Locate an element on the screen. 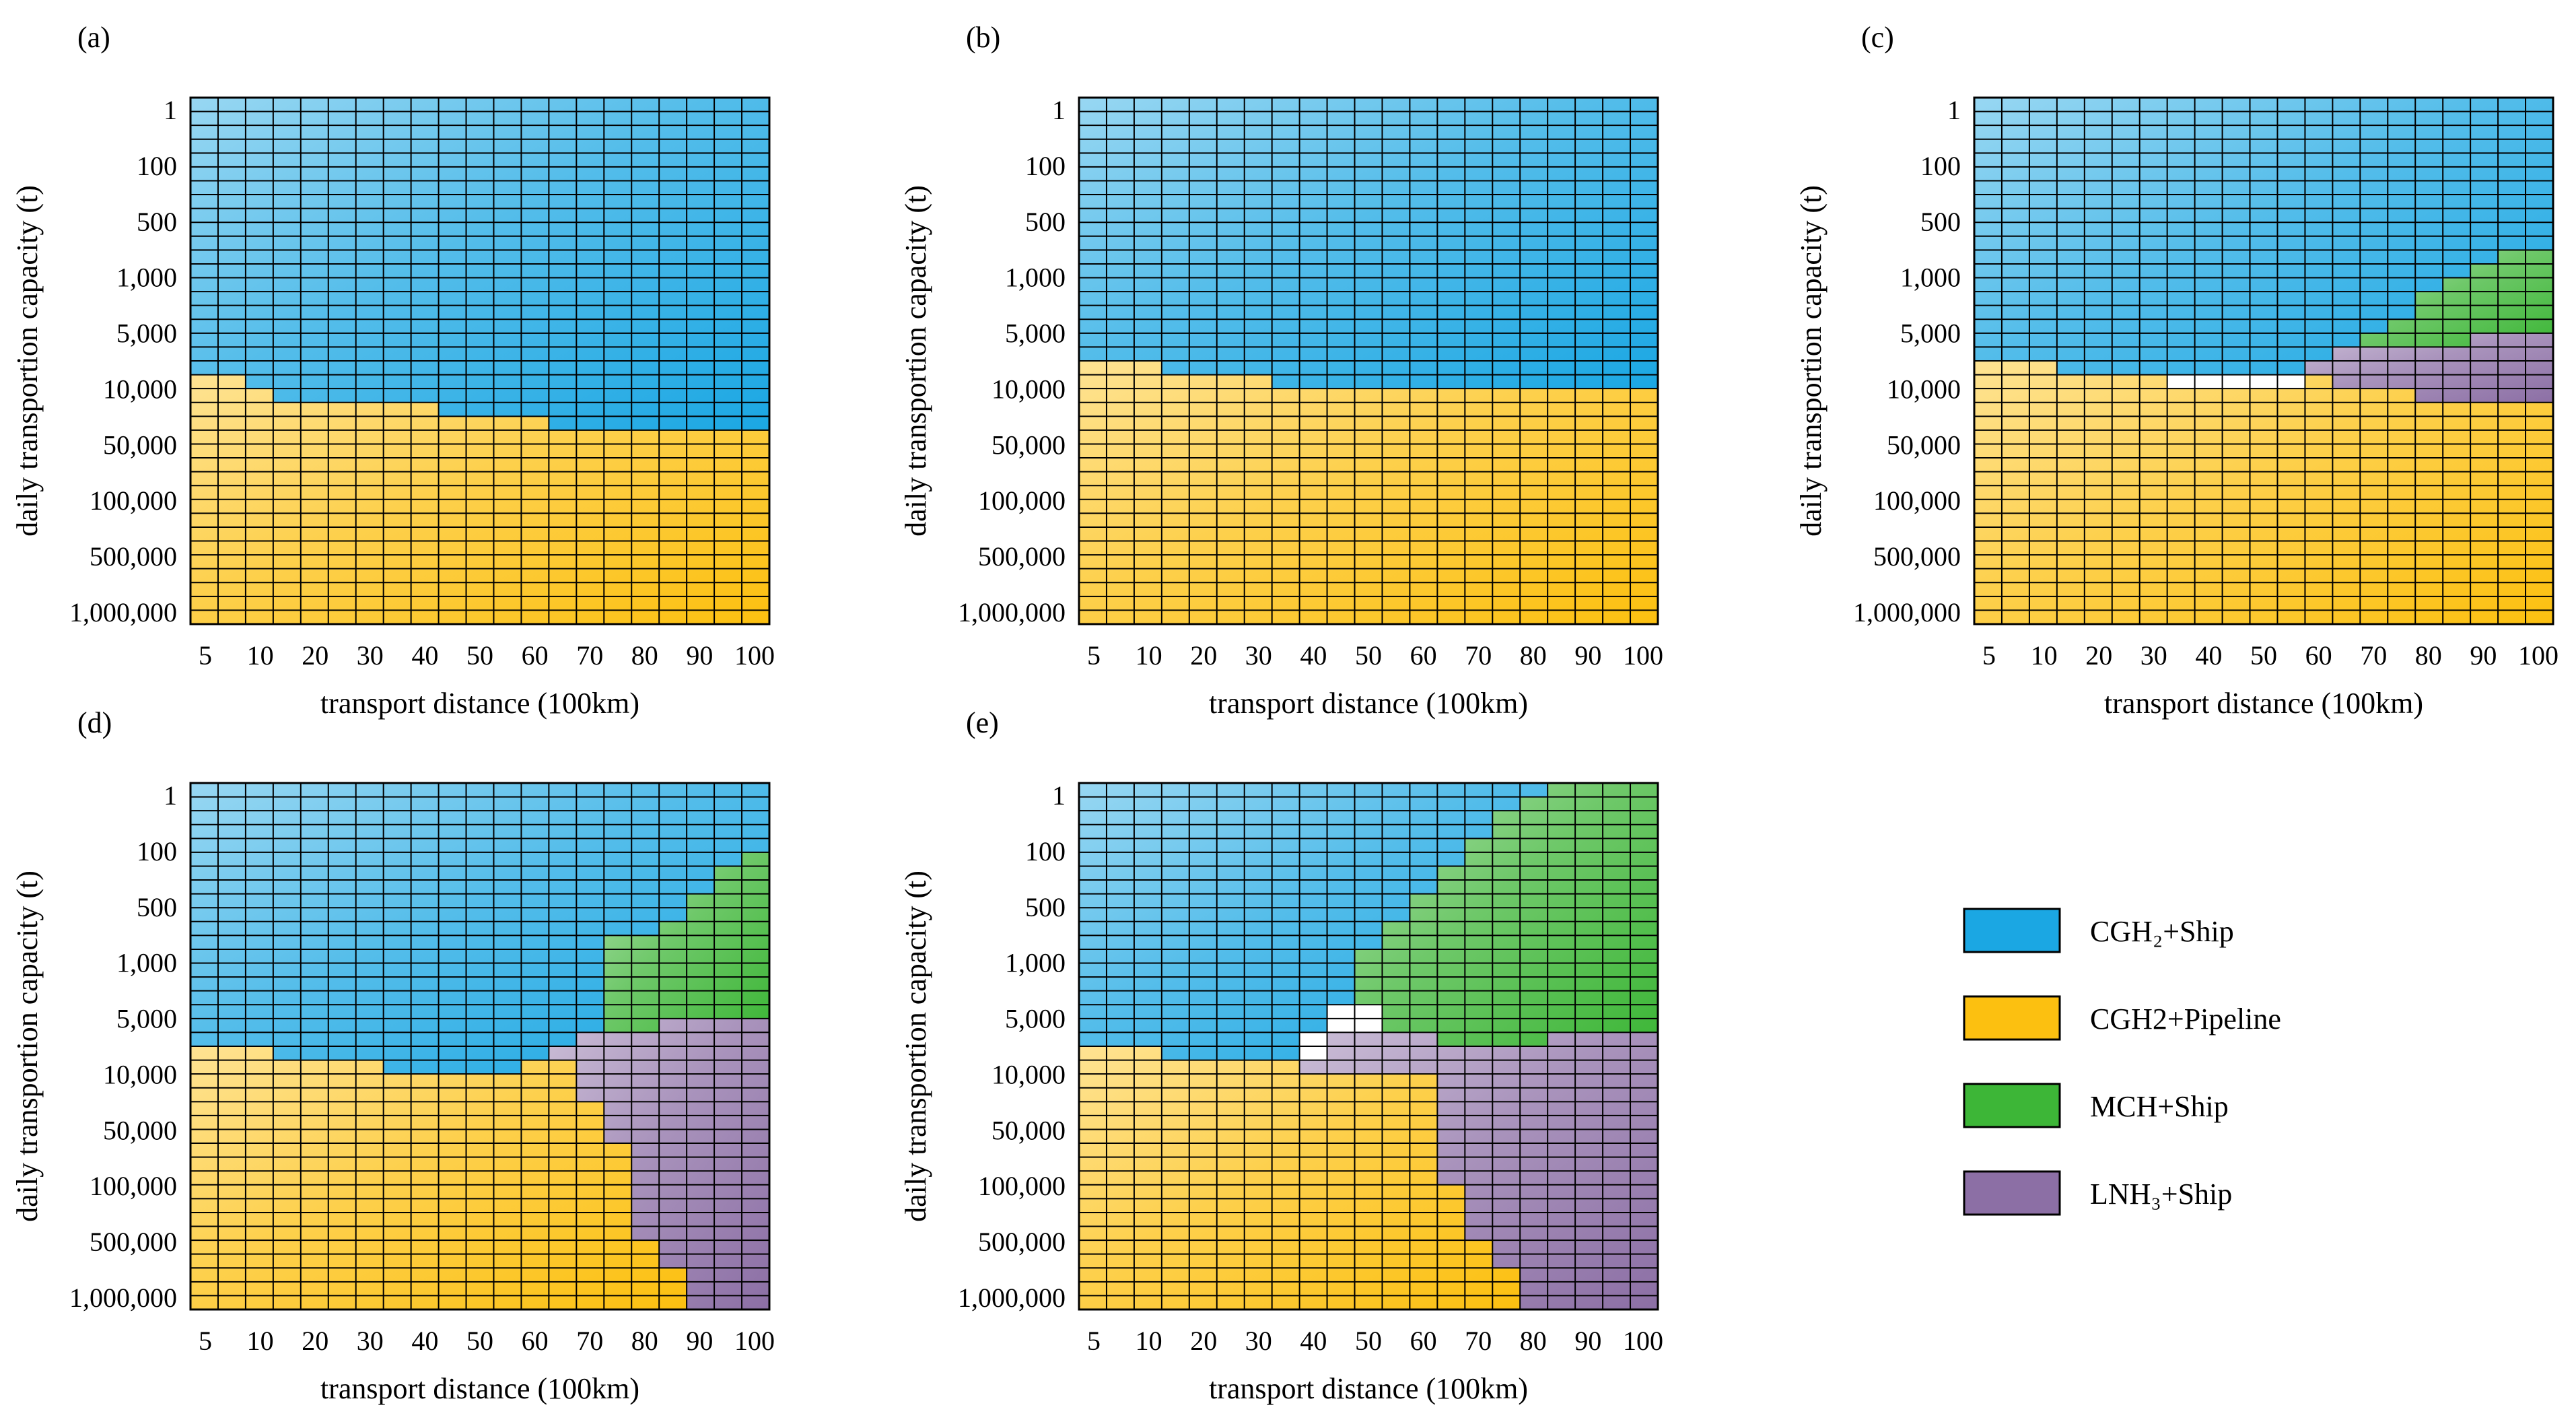 Image resolution: width=2576 pixels, height=1428 pixels. panel-label: (e) is located at coordinates (982, 722).